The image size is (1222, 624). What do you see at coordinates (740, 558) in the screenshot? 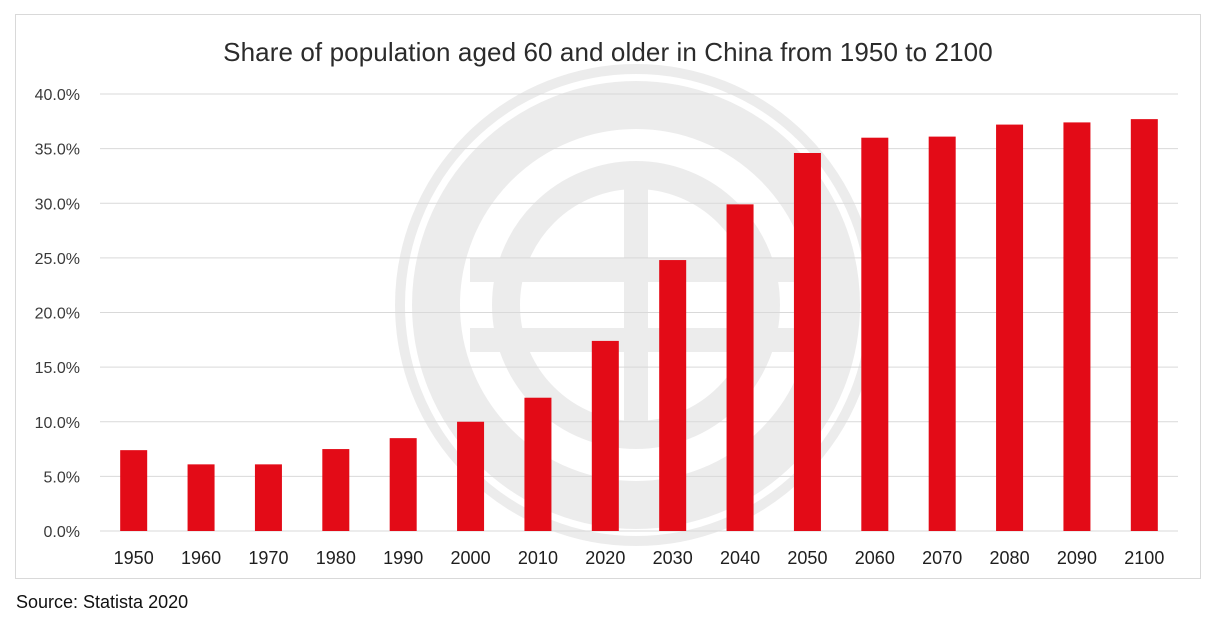
I see `x-tick-label: 2040` at bounding box center [740, 558].